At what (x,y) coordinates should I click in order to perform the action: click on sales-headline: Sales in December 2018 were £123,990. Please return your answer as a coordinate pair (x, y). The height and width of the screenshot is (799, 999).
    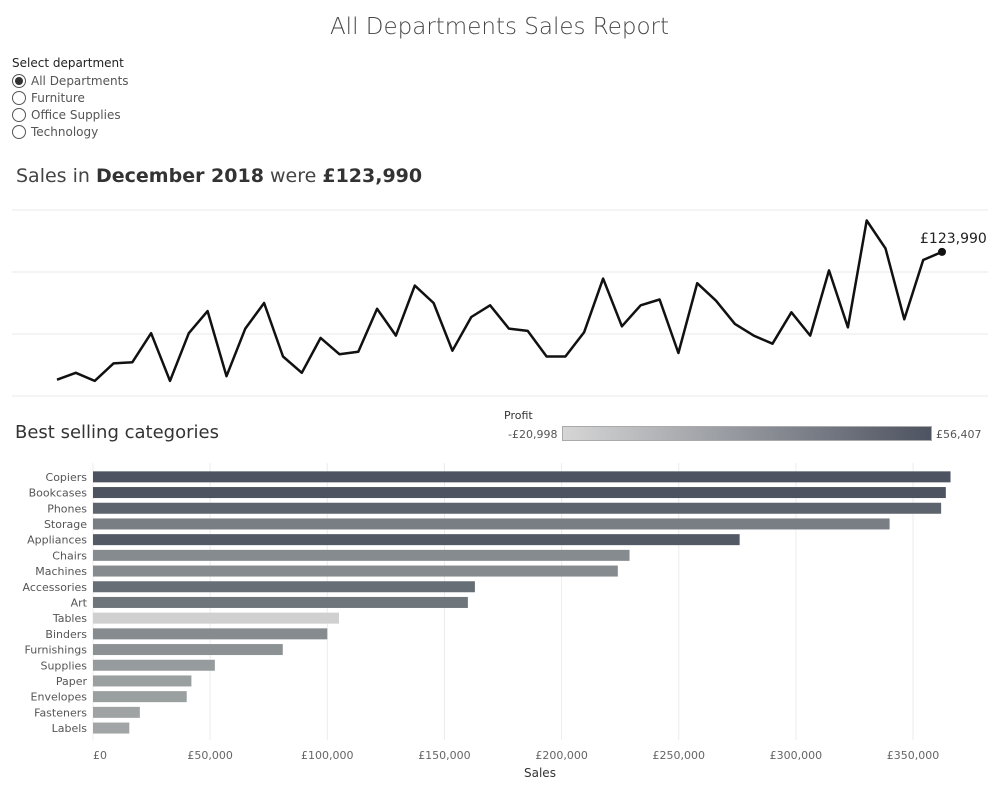
    Looking at the image, I should click on (219, 176).